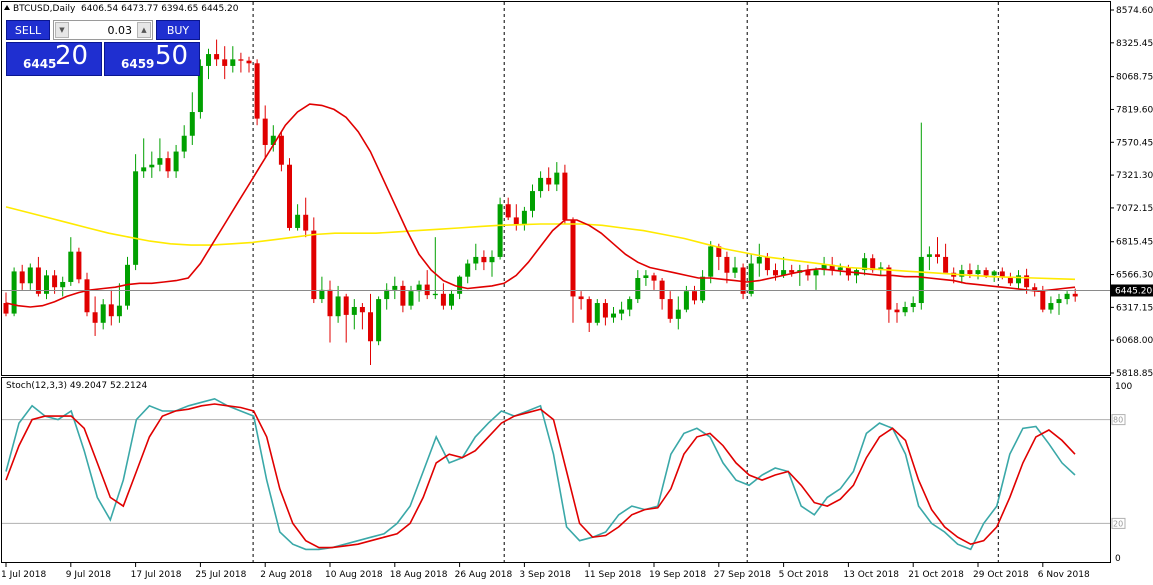 This screenshot has height=585, width=1153. Describe the element at coordinates (1134, 308) in the screenshot. I see `price-tick-label: 6317.15` at that location.